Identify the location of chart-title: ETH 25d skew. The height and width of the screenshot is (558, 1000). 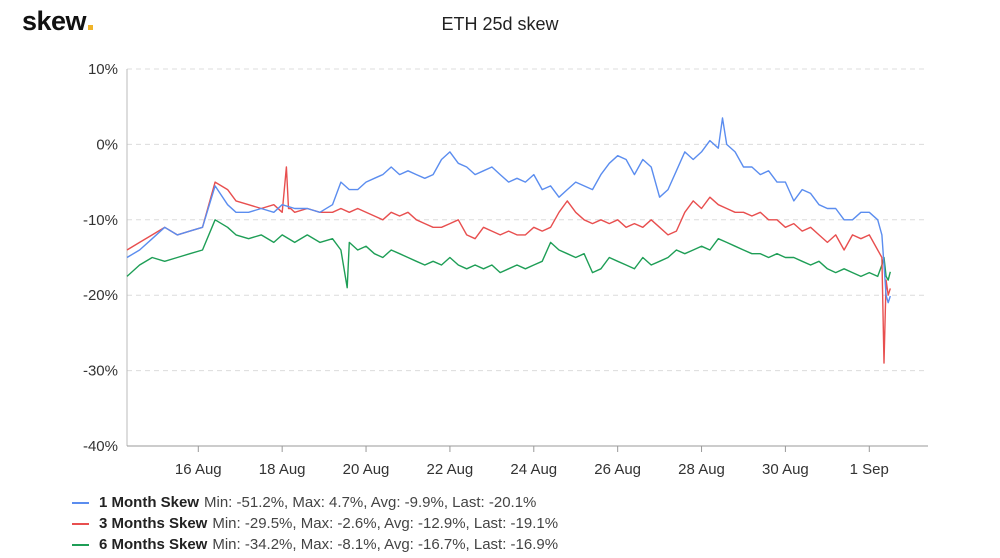
(500, 24).